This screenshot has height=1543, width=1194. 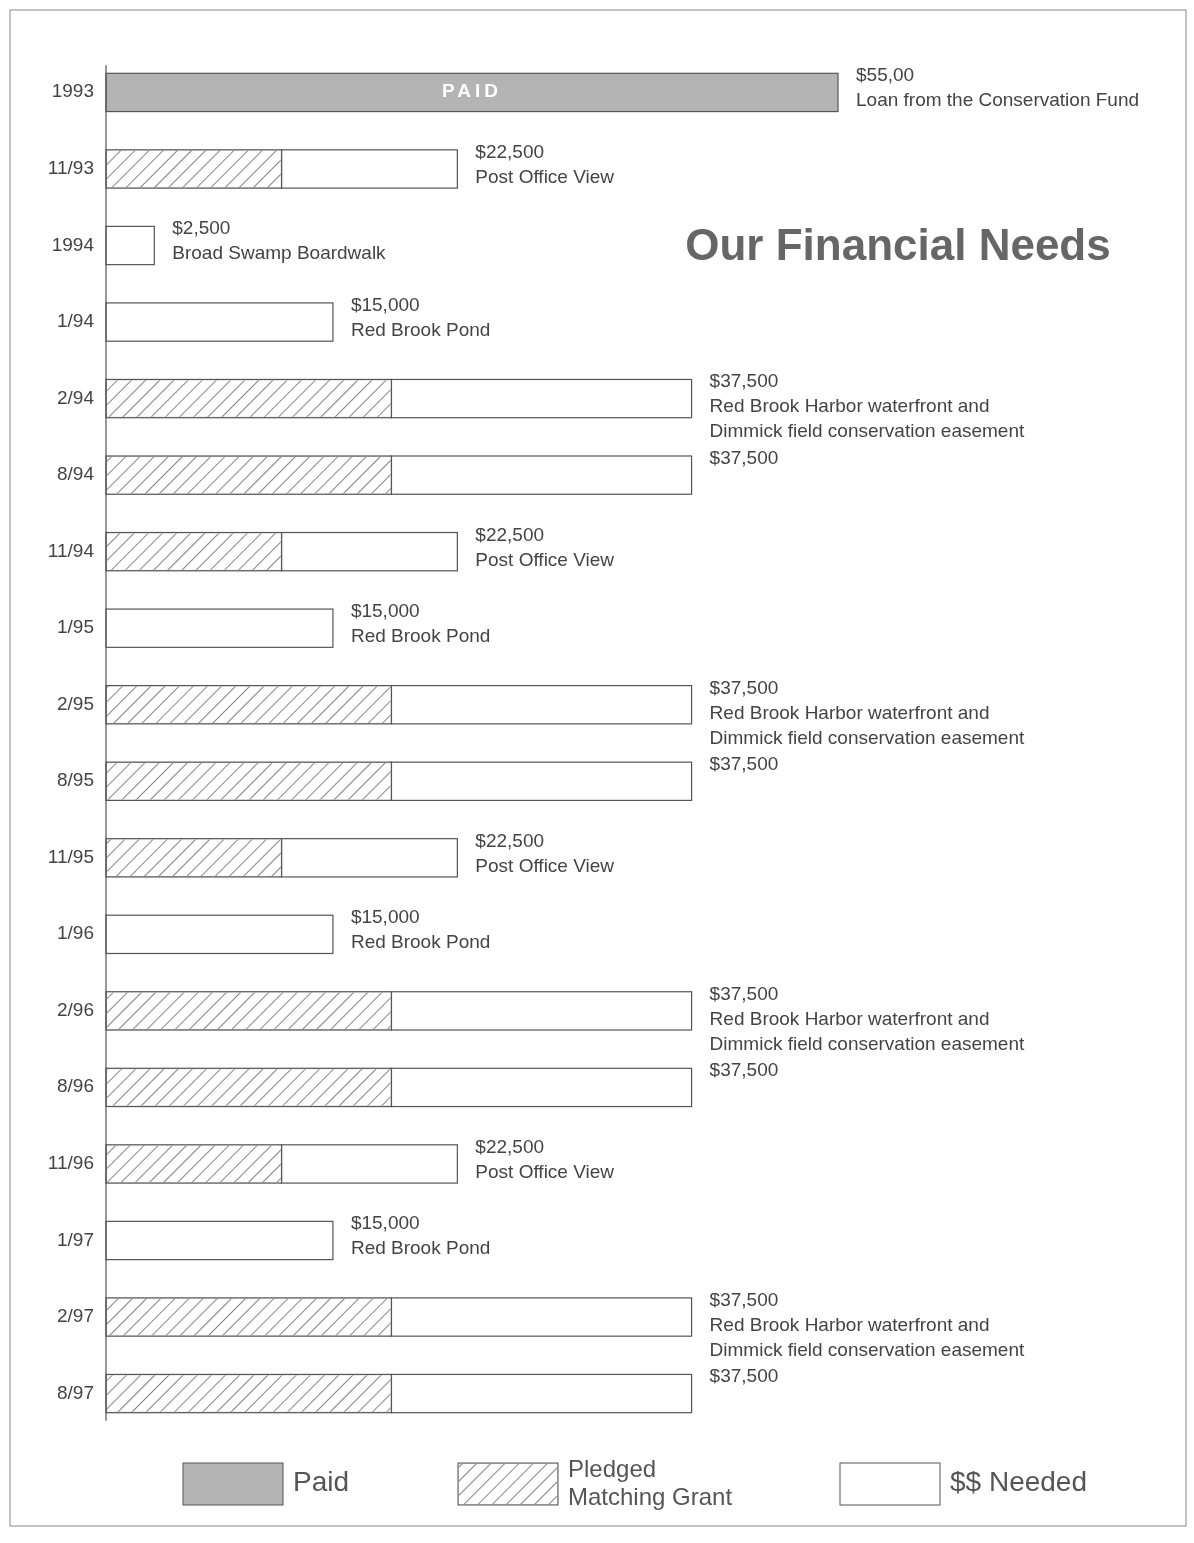 What do you see at coordinates (76, 397) in the screenshot?
I see `y-tick-label: 2/94` at bounding box center [76, 397].